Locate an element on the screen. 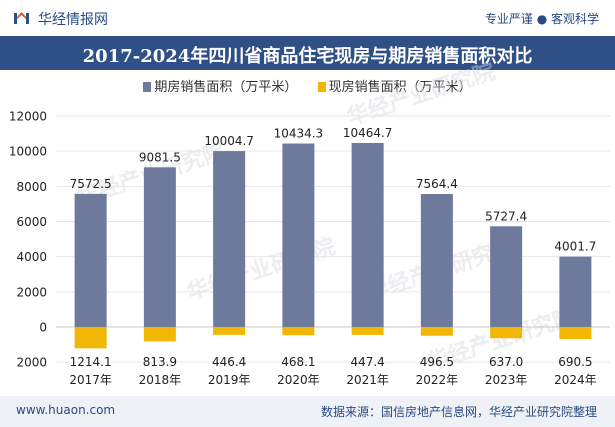  y-tick-label: 10000 is located at coordinates (28, 152).